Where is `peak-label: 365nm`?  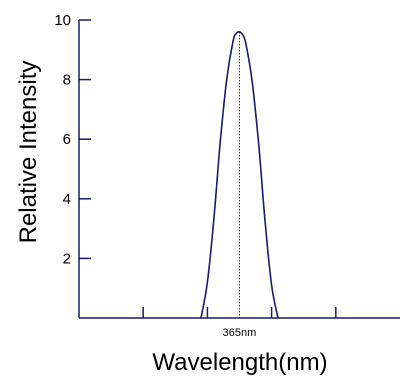
peak-label: 365nm is located at coordinates (240, 333).